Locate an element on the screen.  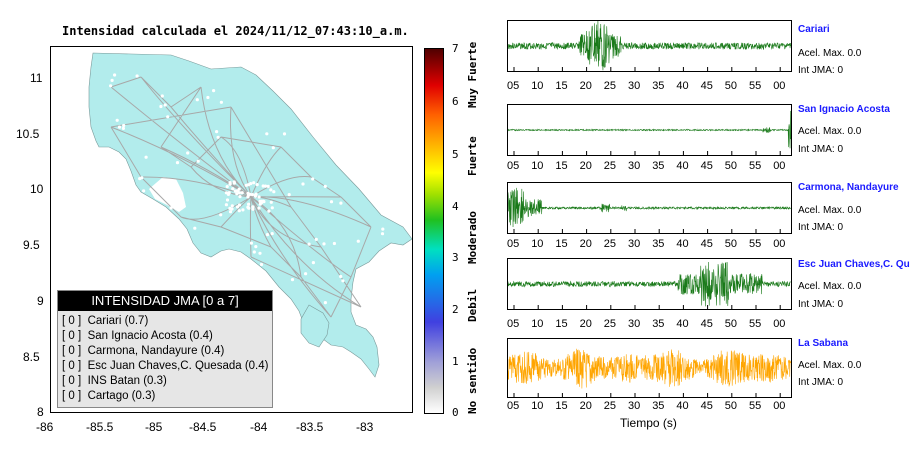
station-name: Cariari is located at coordinates (814, 29).